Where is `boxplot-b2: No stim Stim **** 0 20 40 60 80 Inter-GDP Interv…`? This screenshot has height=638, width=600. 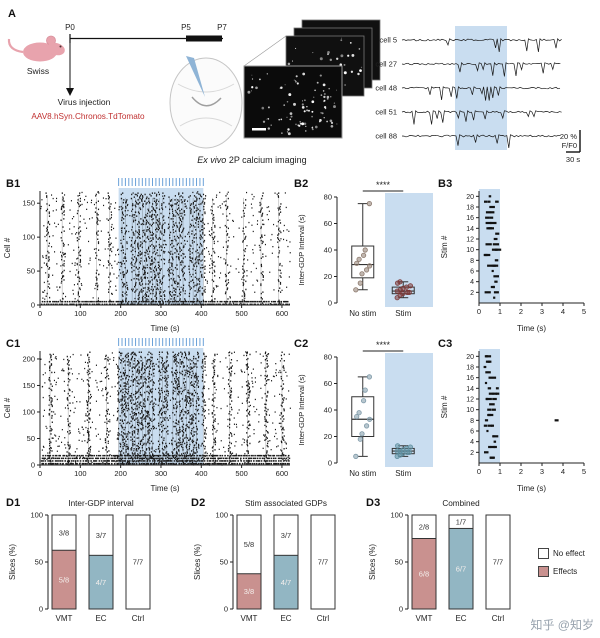 boxplot-b2: No stim Stim **** 0 20 40 60 80 Inter-GDP Interv… is located at coordinates (365, 249).